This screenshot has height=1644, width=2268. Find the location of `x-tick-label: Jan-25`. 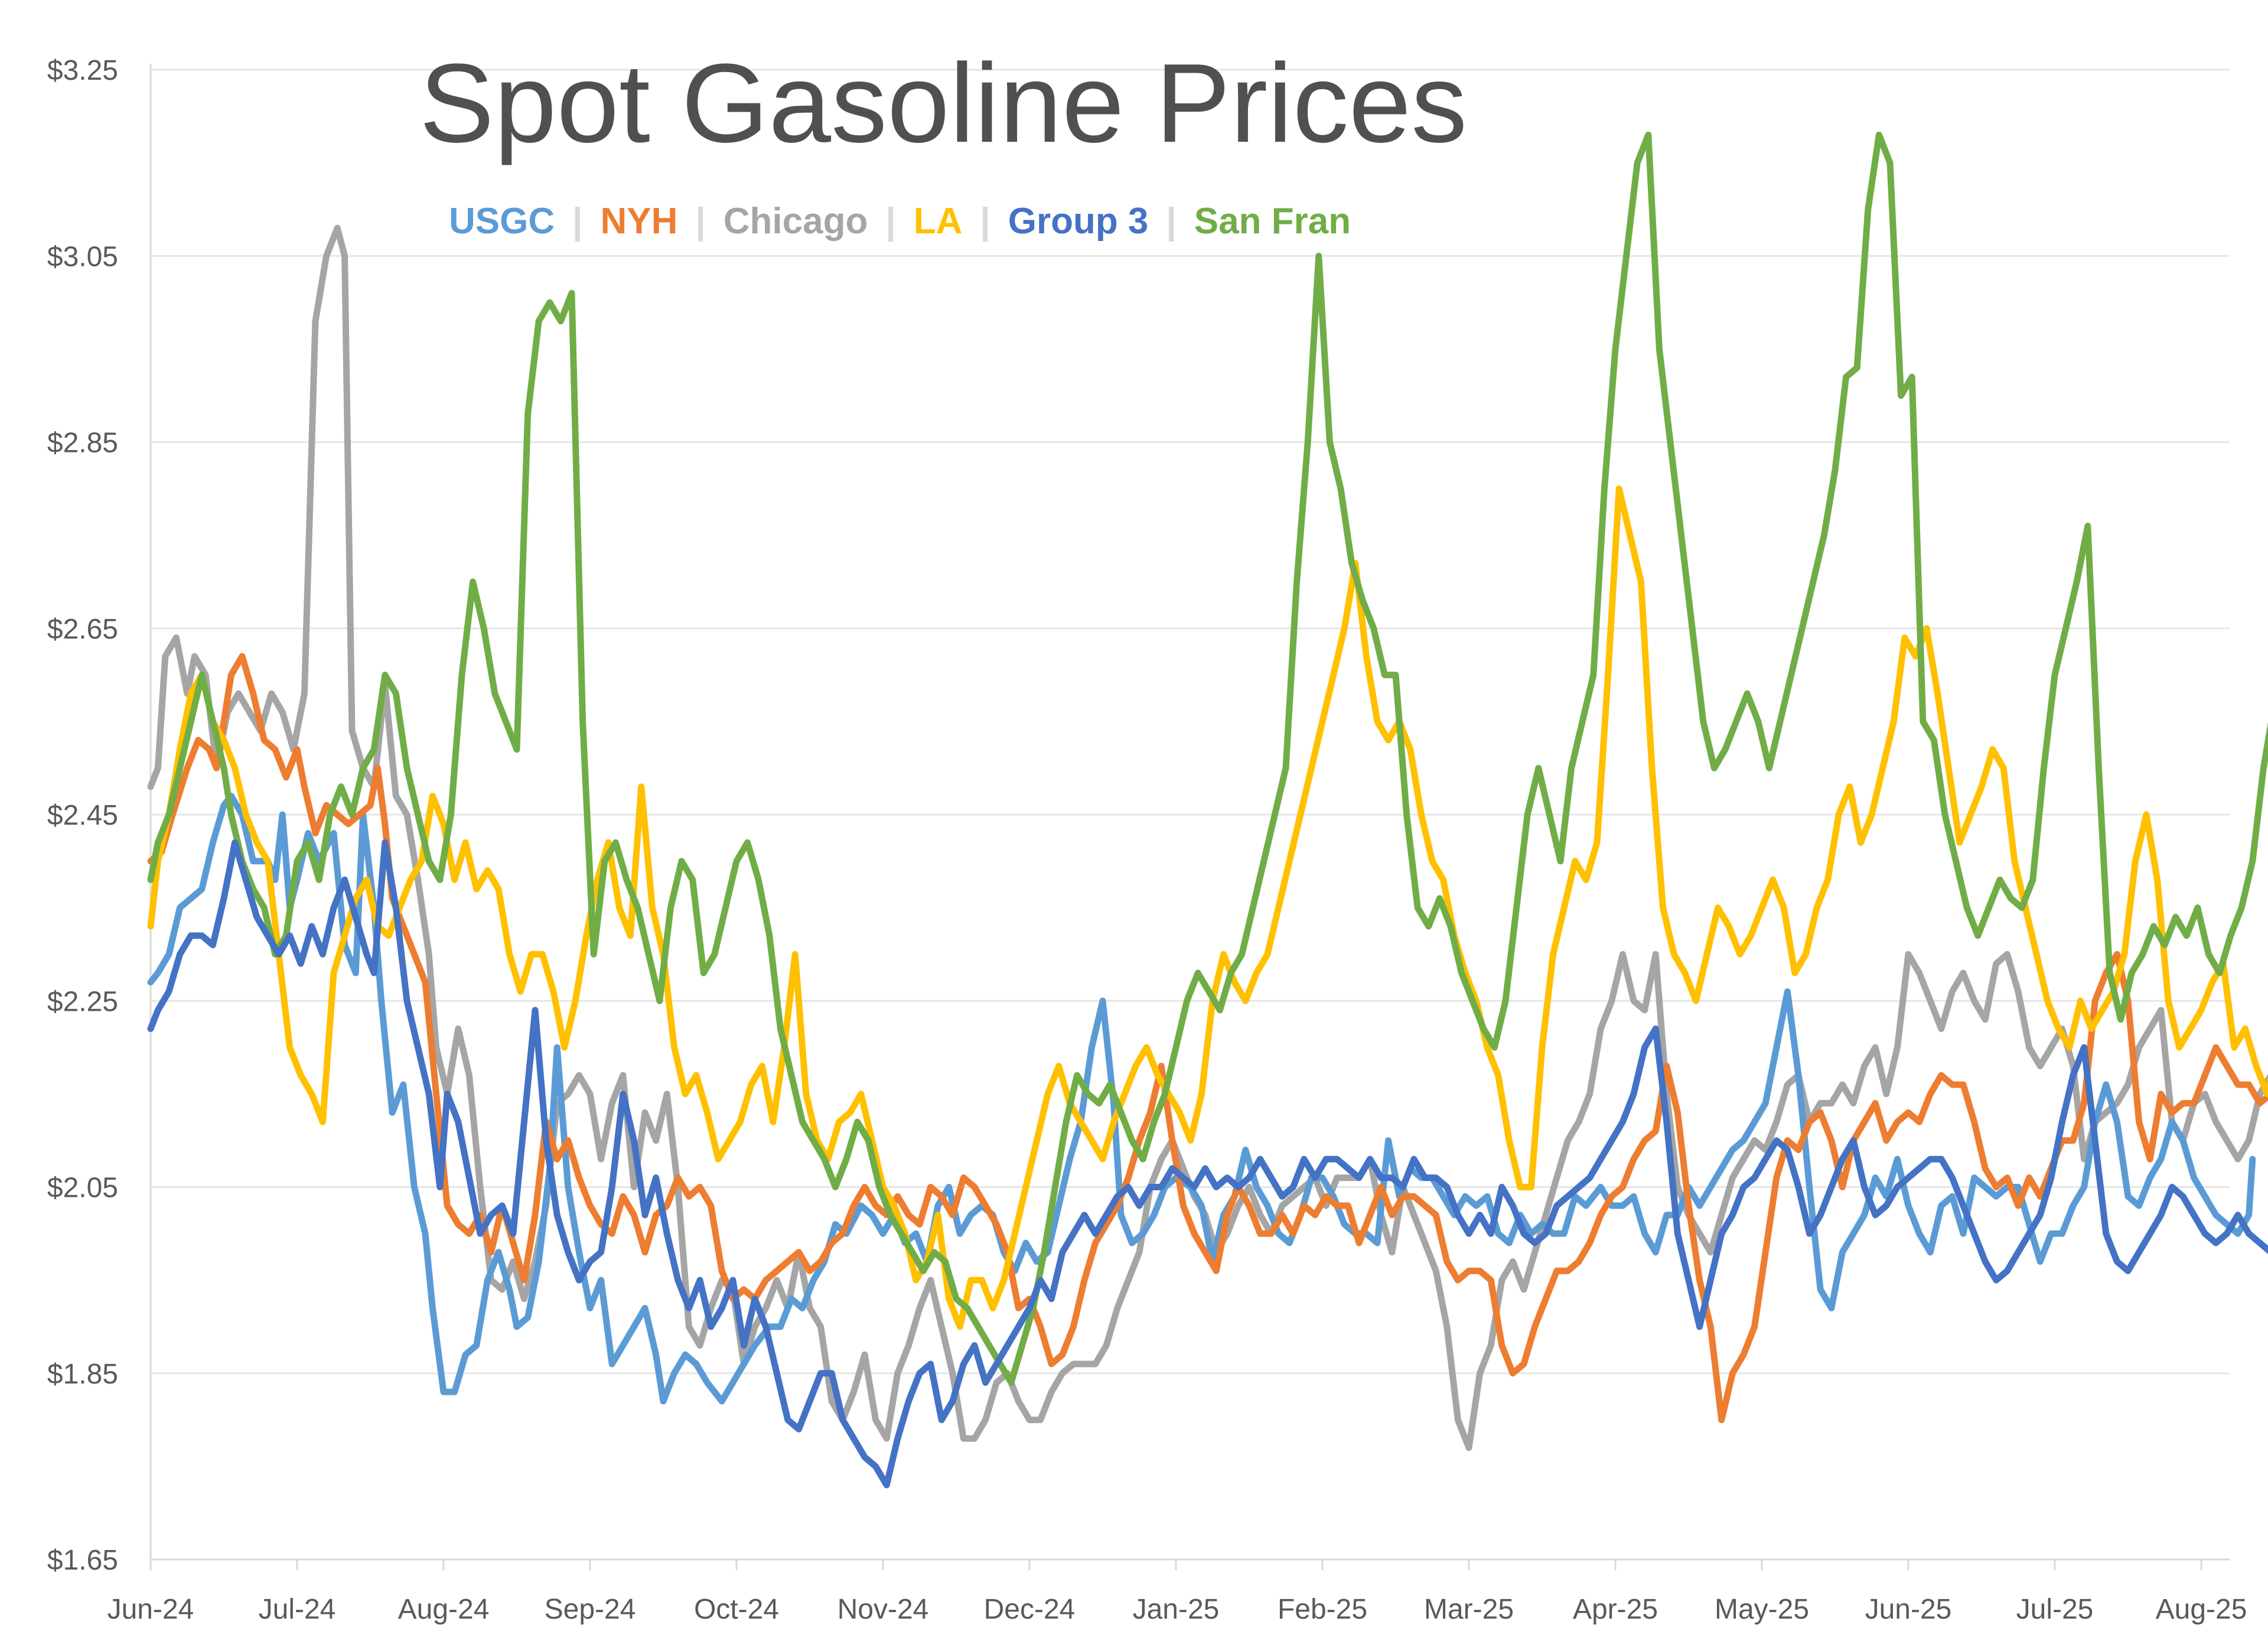

x-tick-label: Jan-25 is located at coordinates (1176, 1609).